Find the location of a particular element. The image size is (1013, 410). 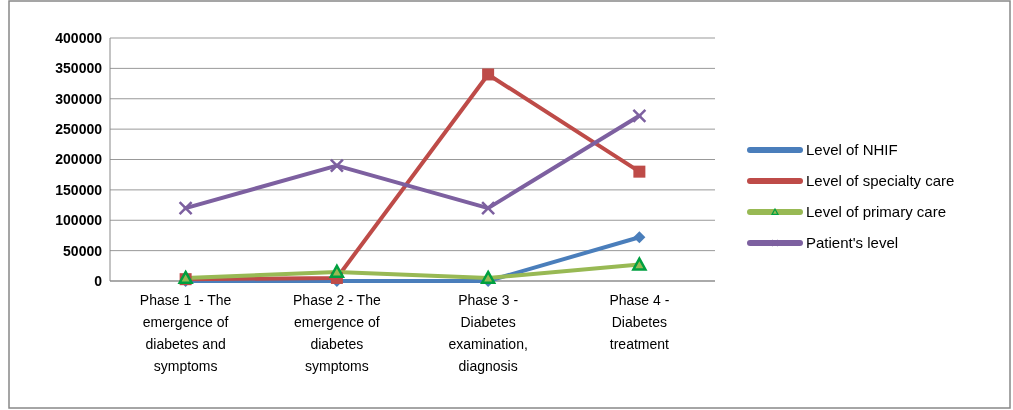

x-tick-label: Phase 2 - The emergence of diabetes symptoms is located at coordinates (337, 333).